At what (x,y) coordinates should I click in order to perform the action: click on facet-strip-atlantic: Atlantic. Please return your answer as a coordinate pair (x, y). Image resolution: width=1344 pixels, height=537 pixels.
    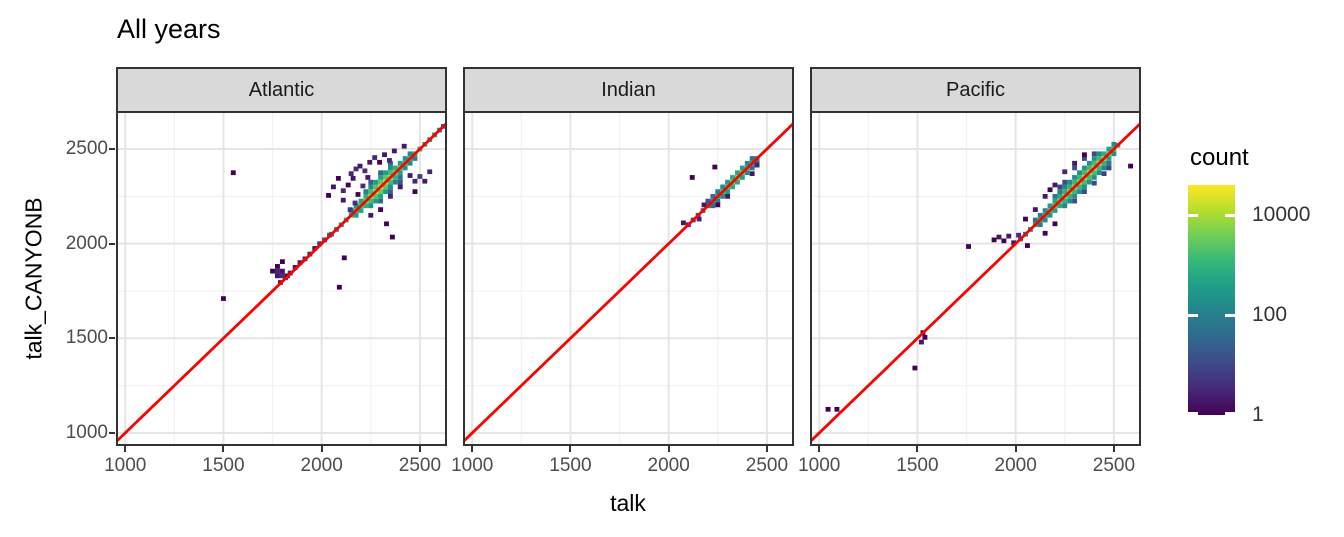
    Looking at the image, I should click on (281, 89).